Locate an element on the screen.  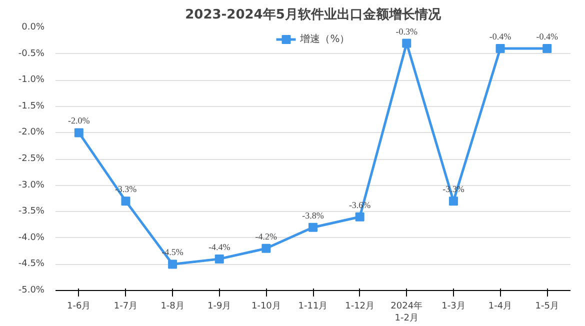
x-tick-label: 2024年 1-2月 is located at coordinates (406, 312).